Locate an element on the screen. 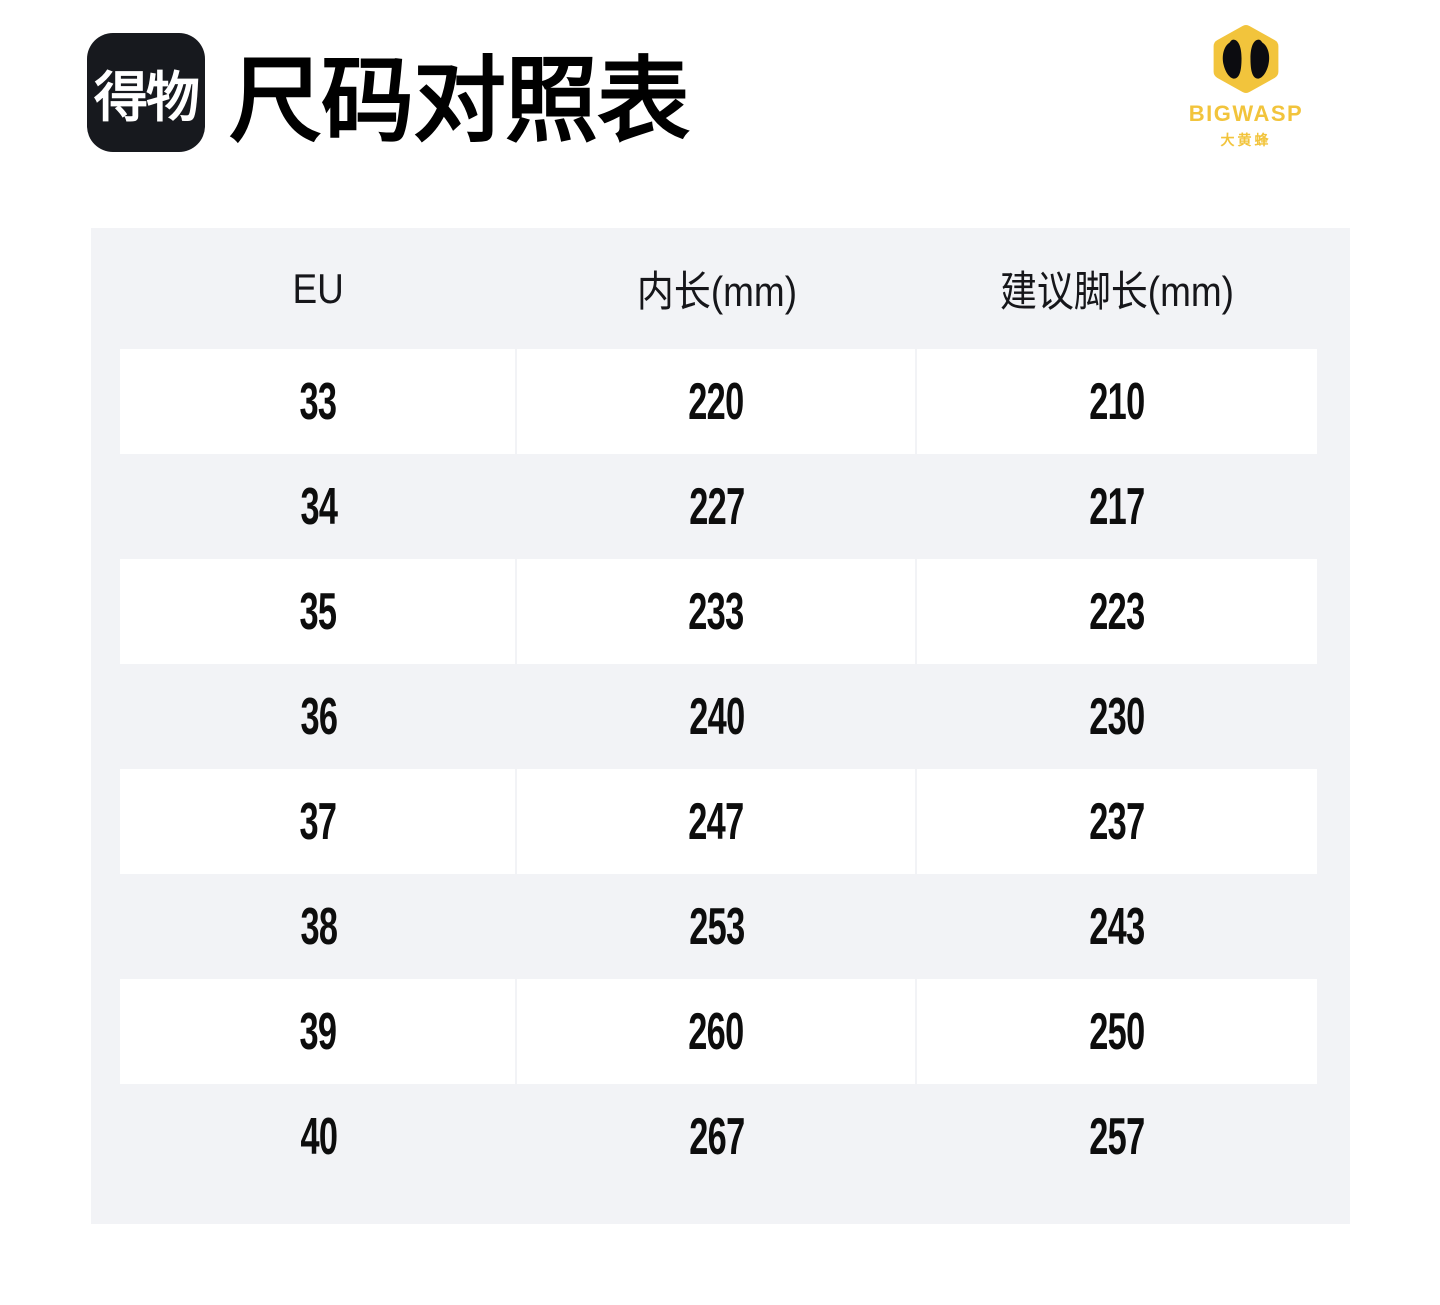 The height and width of the screenshot is (1305, 1440). table-row: 34 227 217 is located at coordinates (718, 506).